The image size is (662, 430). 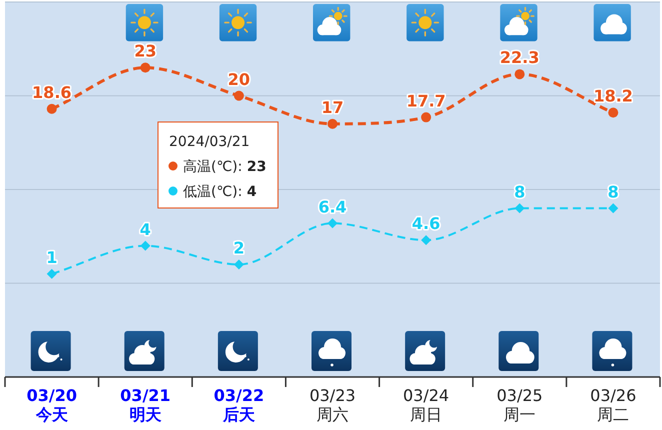 What do you see at coordinates (332, 206) in the screenshot?
I see `data-label: 6.4` at bounding box center [332, 206].